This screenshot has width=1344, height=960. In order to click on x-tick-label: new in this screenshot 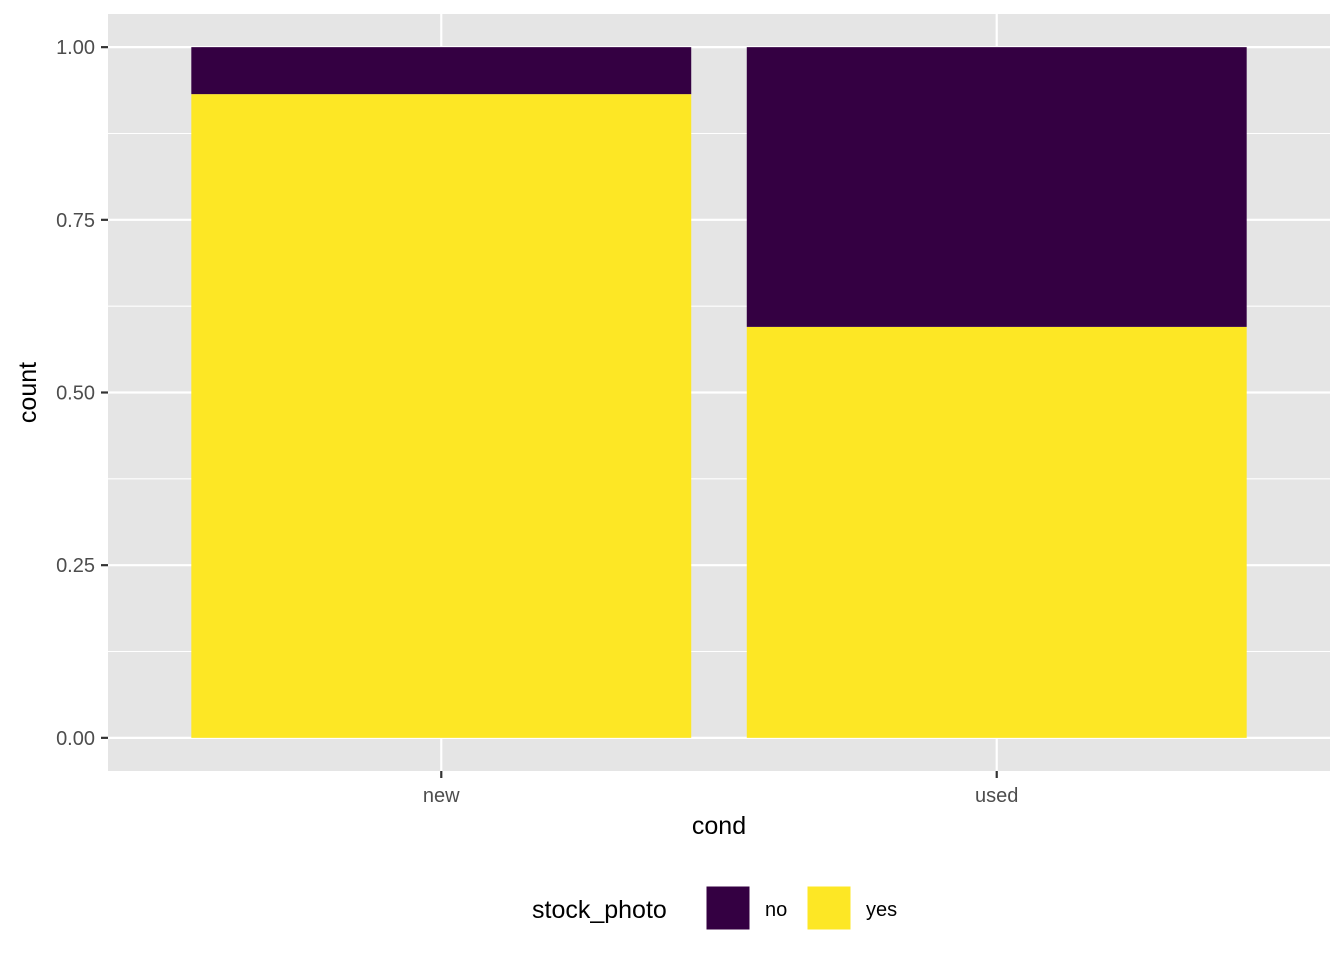, I will do `click(441, 796)`.